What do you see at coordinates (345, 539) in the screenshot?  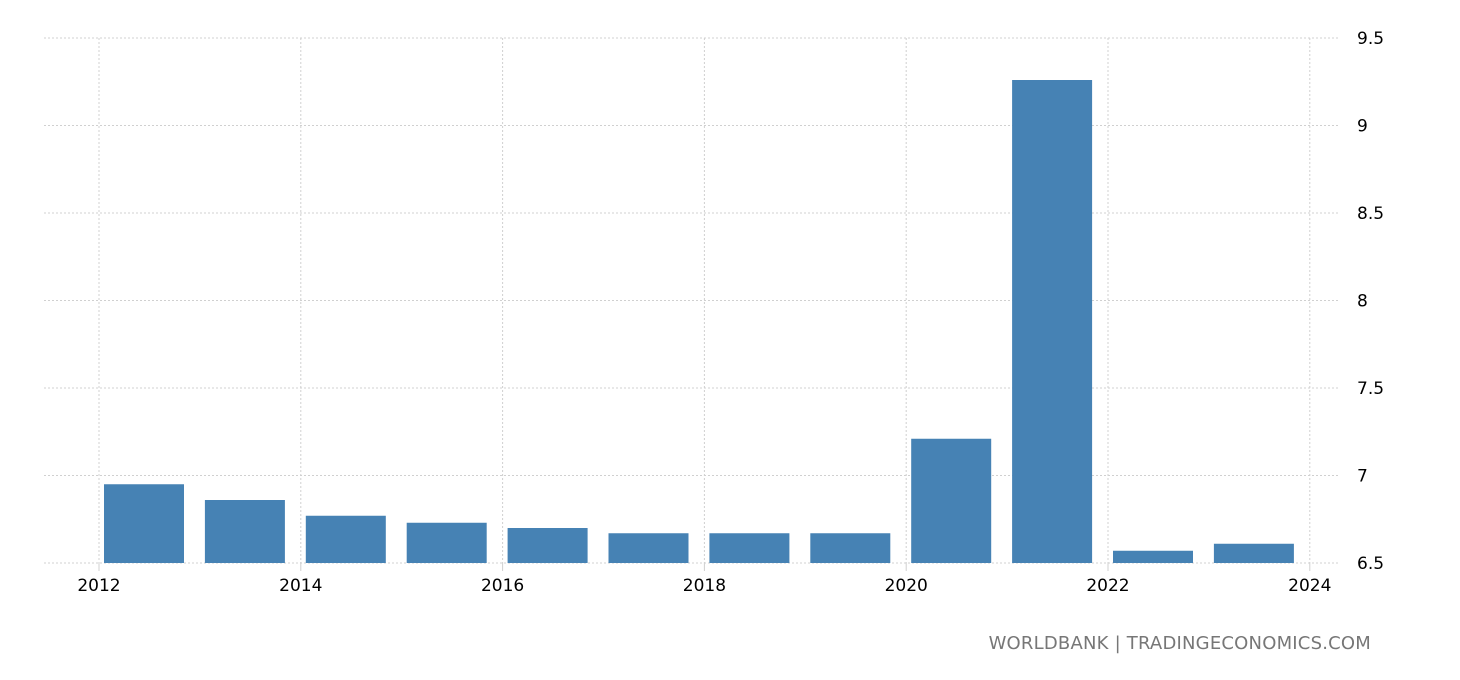 I see `bar-2014` at bounding box center [345, 539].